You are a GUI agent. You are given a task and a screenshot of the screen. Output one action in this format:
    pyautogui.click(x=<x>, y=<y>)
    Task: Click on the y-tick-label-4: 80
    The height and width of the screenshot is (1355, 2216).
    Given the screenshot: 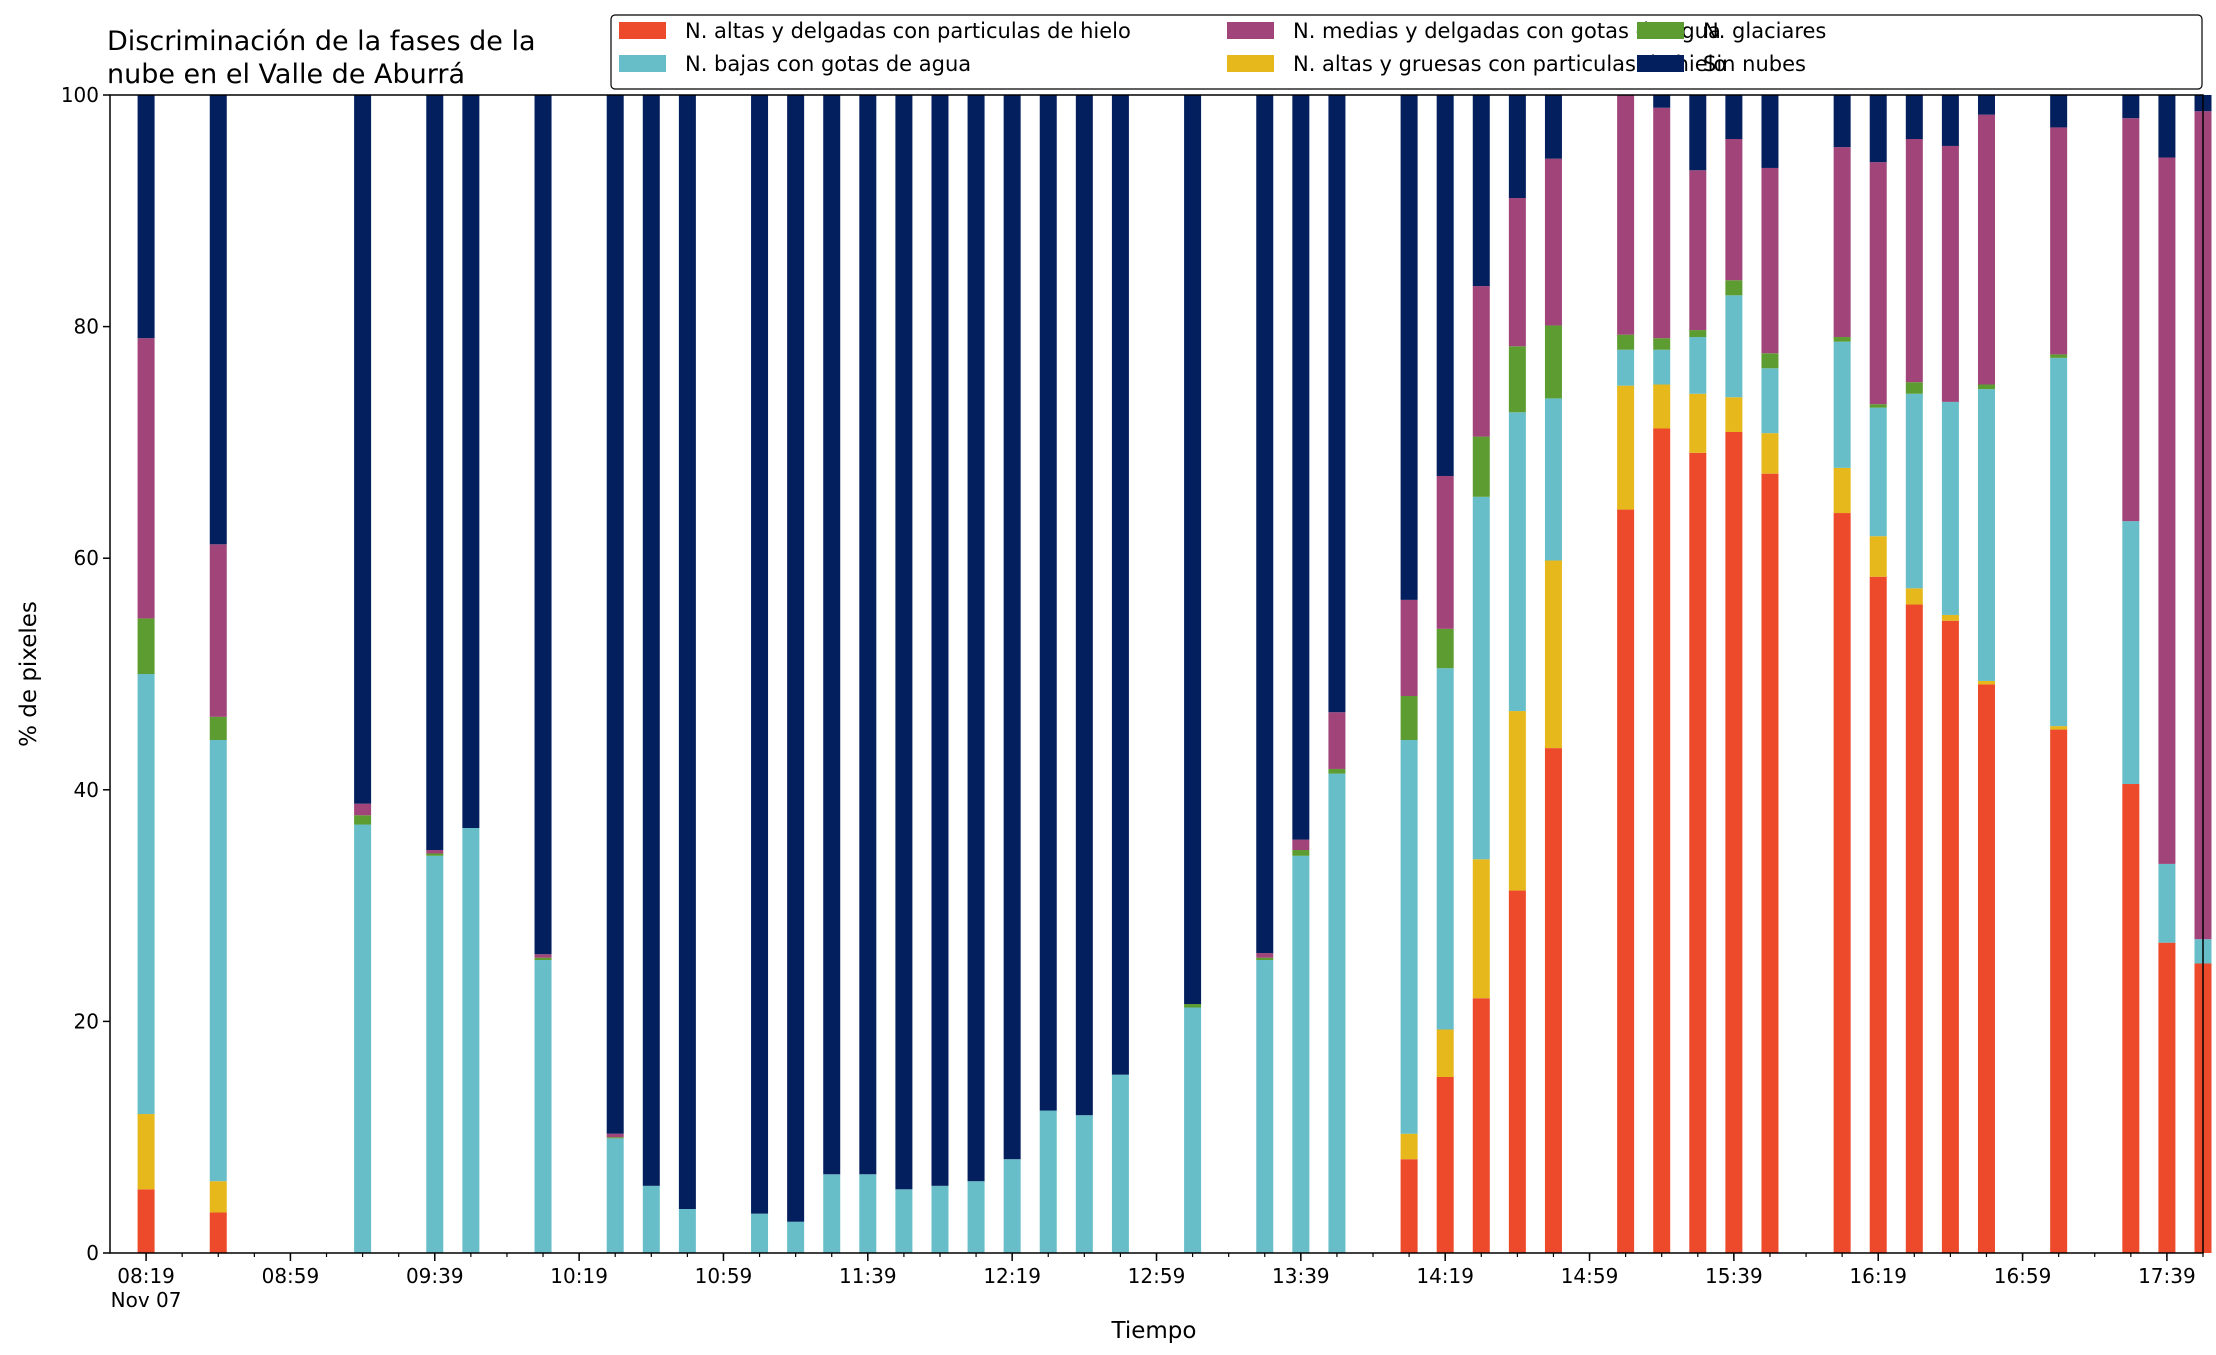 What is the action you would take?
    pyautogui.click(x=86, y=327)
    